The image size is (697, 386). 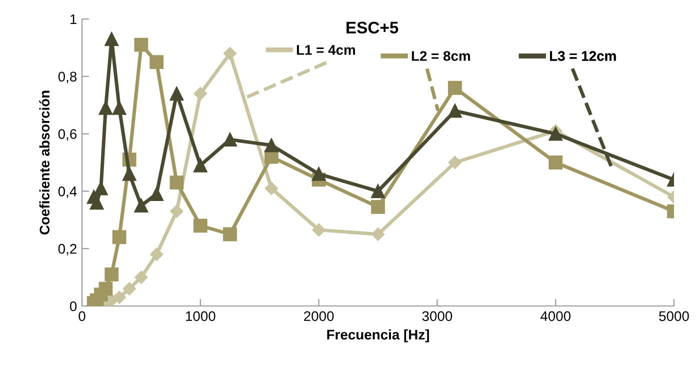 I want to click on y-tick-label: 0, so click(x=73, y=306).